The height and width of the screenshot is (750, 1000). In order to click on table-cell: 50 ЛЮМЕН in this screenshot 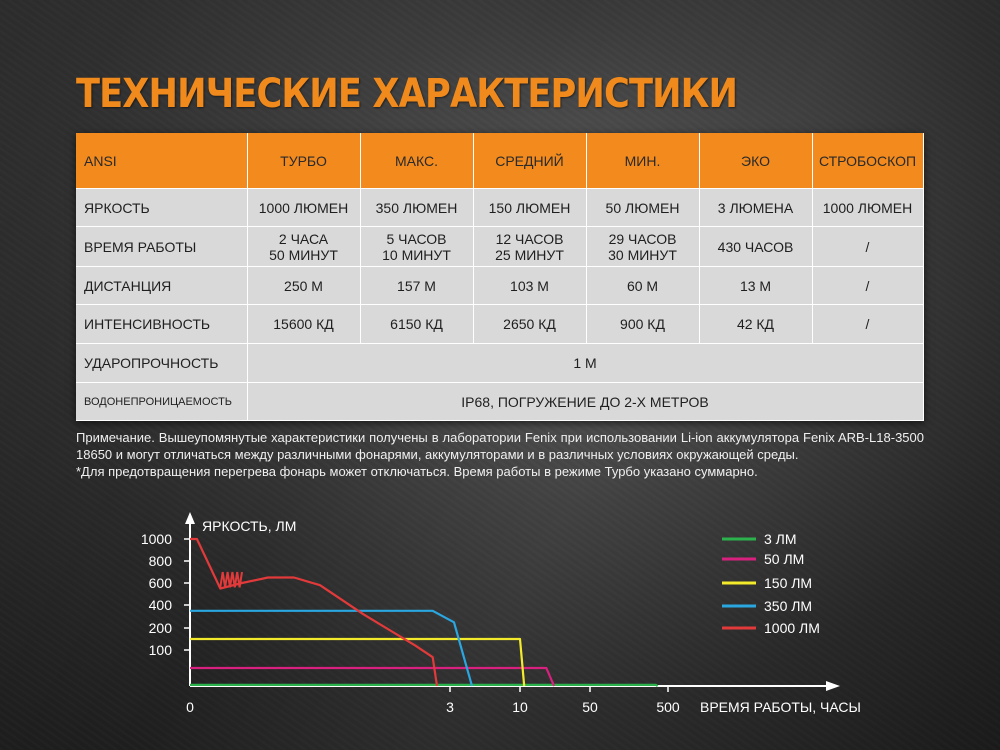, I will do `click(643, 207)`.